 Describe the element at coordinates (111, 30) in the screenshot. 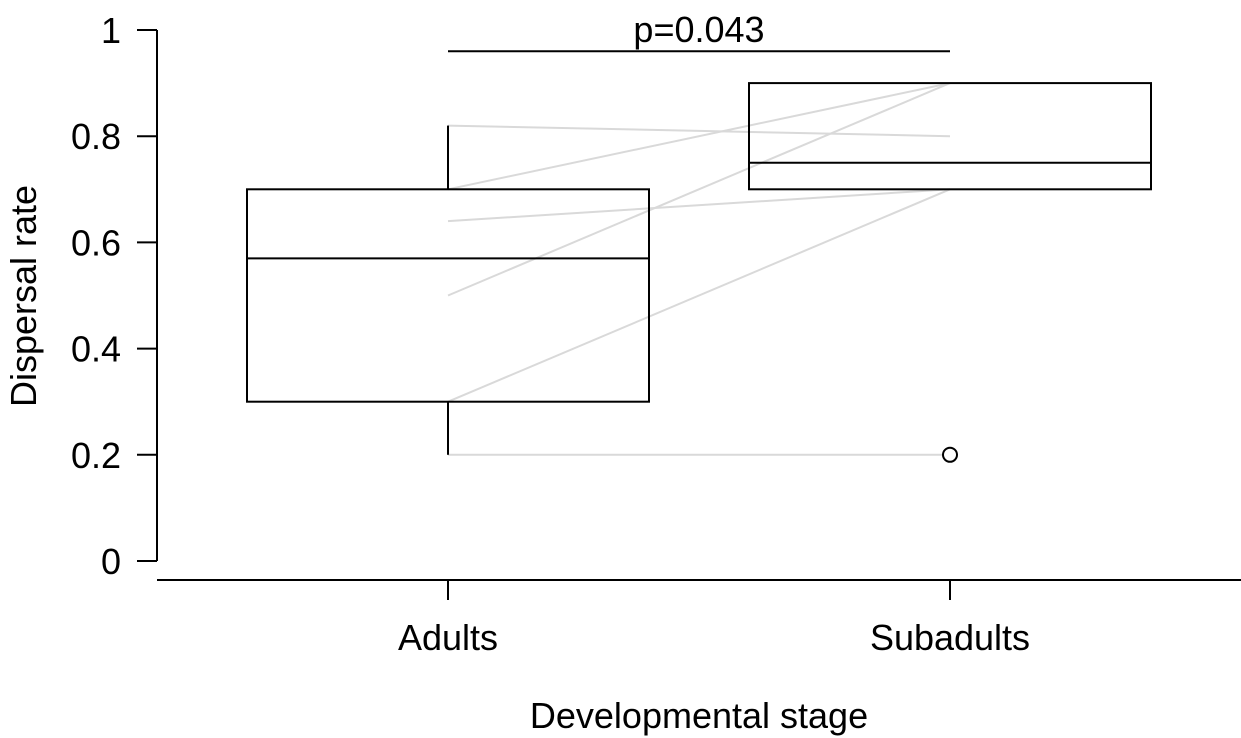

I see `y-tick-label: 1` at that location.